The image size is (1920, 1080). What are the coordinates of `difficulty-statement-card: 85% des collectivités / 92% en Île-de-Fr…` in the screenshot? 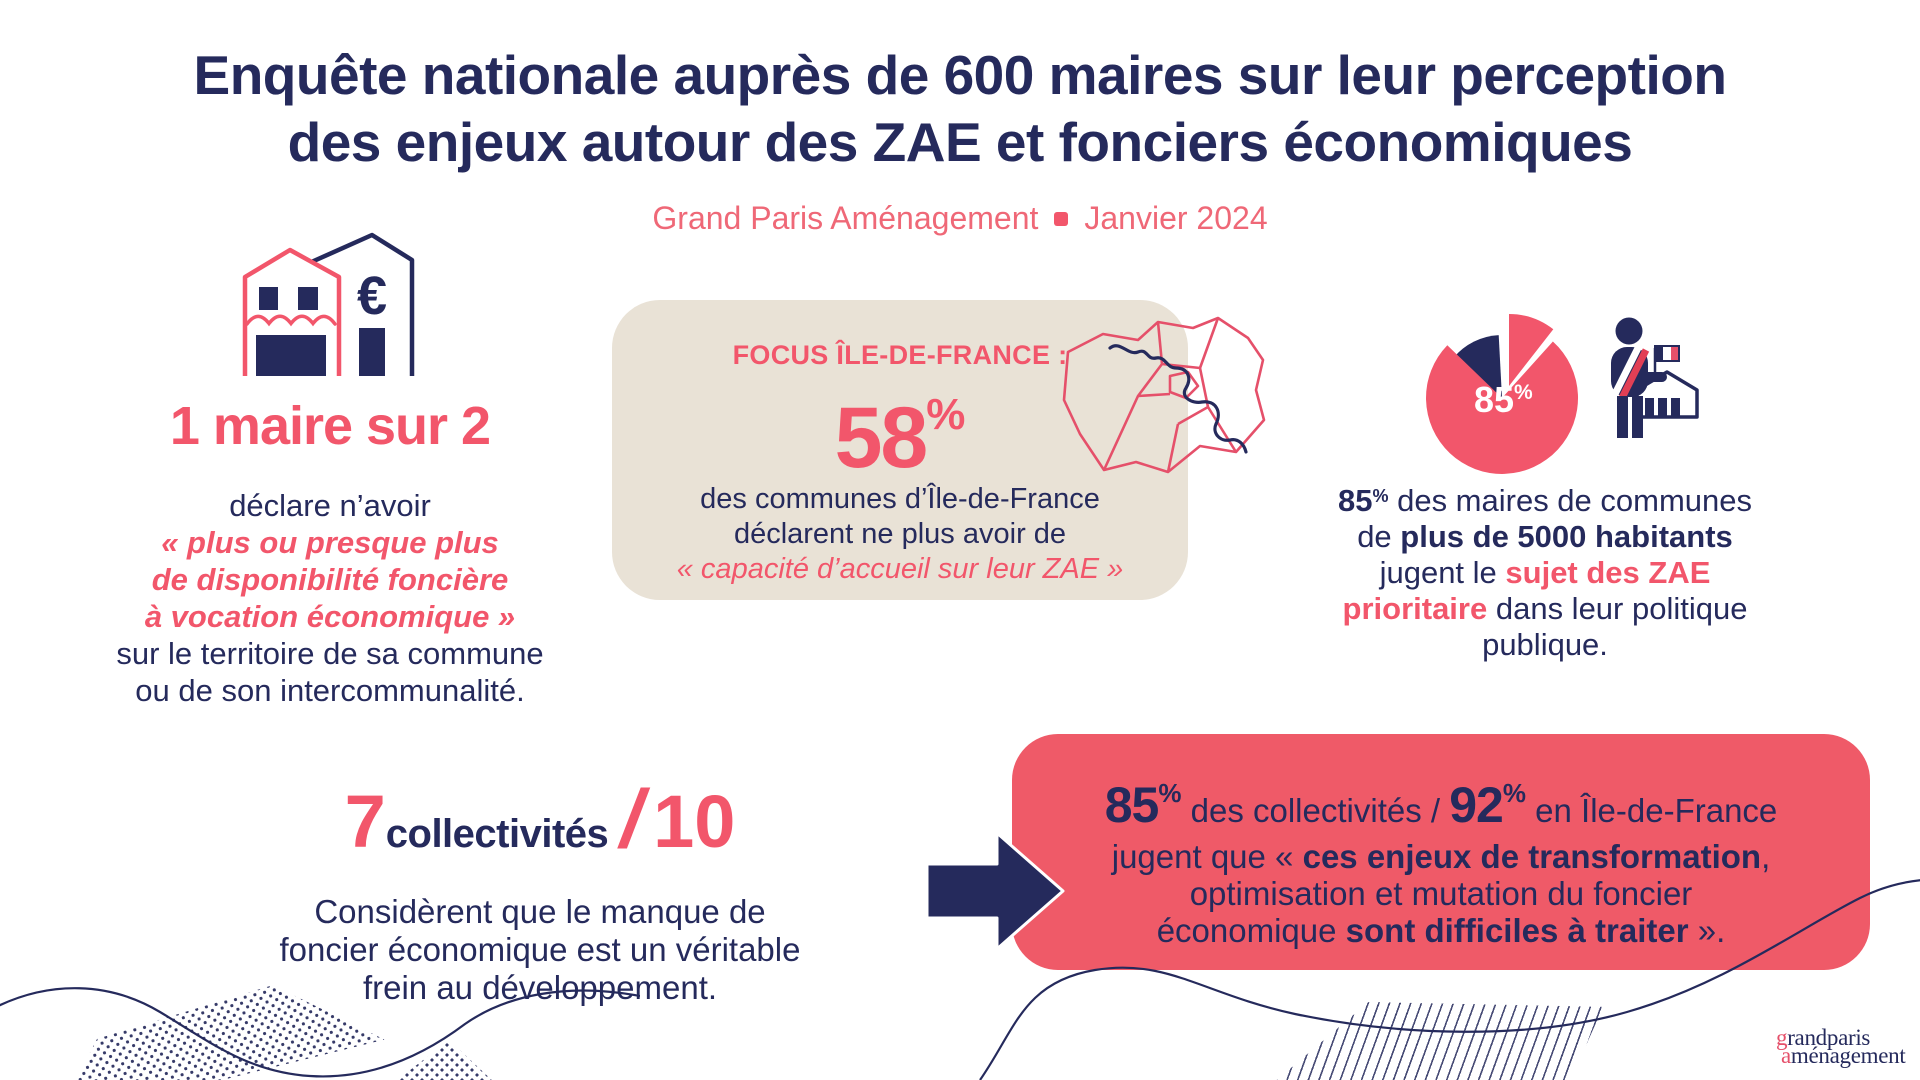 It's located at (1441, 852).